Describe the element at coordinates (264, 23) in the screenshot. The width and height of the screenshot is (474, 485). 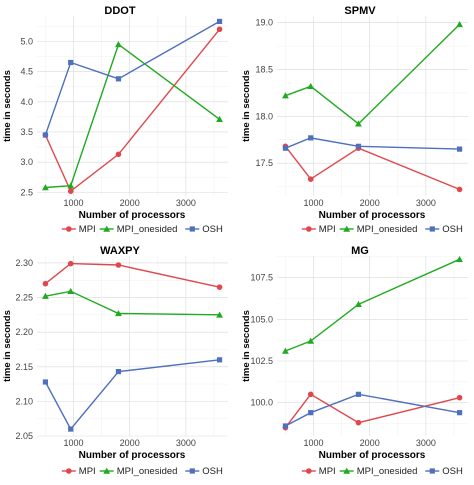
I see `y-tick-label: 19.0` at that location.